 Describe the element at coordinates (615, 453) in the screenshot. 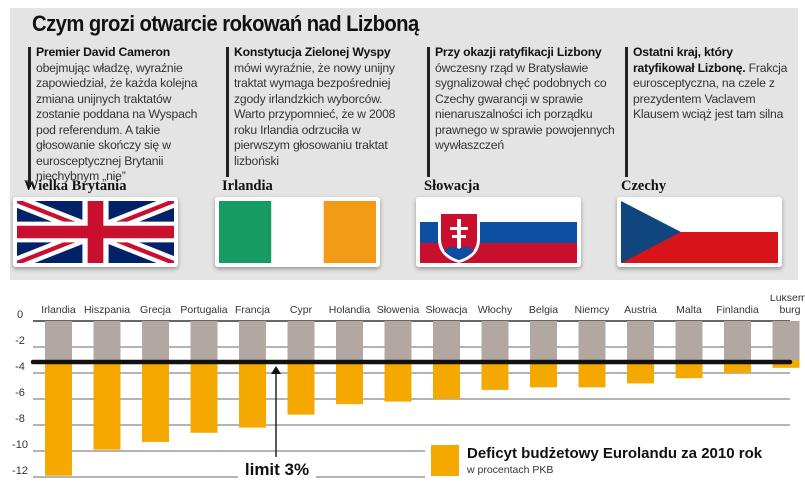

I see `legend-title: Deficyt budżetowy Eurolandu za 2010 rok` at that location.